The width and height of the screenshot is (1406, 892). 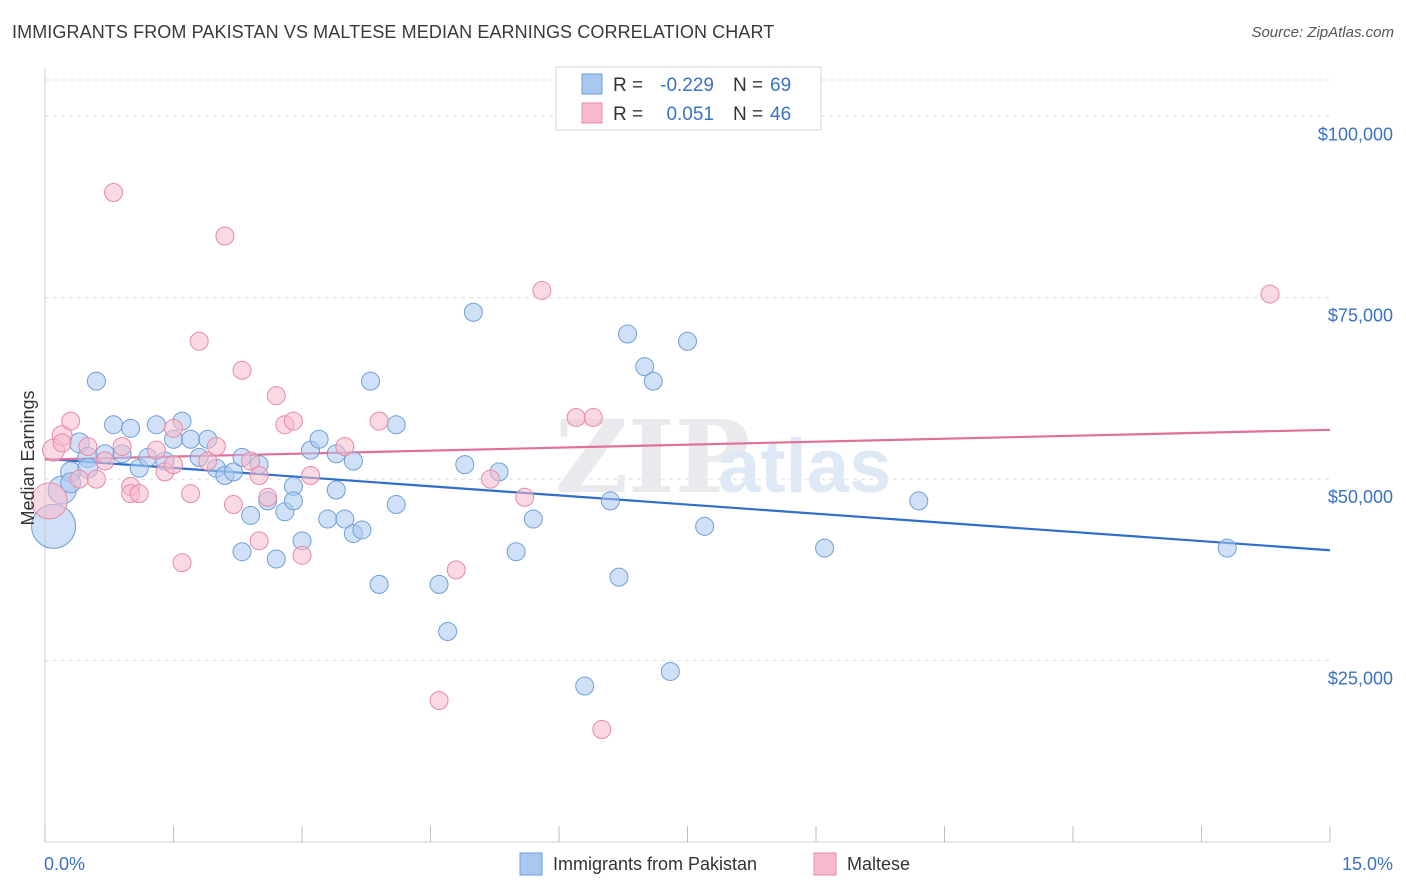 I want to click on legend-n-value-1: 46, so click(x=780, y=114).